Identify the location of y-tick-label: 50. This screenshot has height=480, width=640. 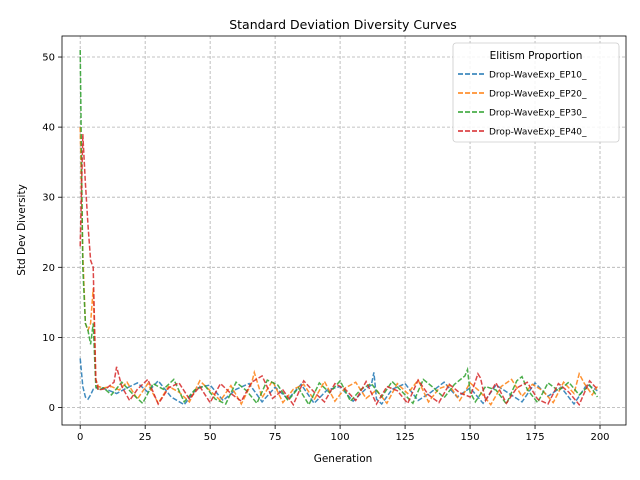
(48, 58).